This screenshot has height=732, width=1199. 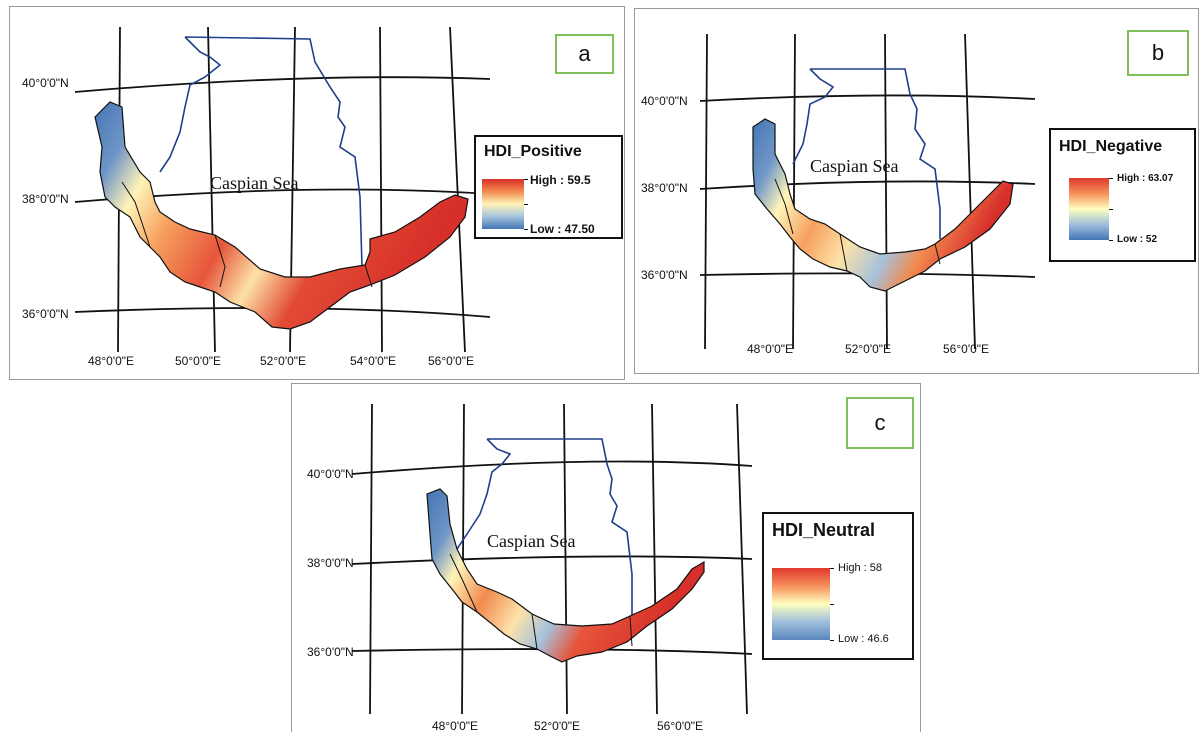 What do you see at coordinates (45, 314) in the screenshot?
I see `lat-label-36: 36°0'0"N` at bounding box center [45, 314].